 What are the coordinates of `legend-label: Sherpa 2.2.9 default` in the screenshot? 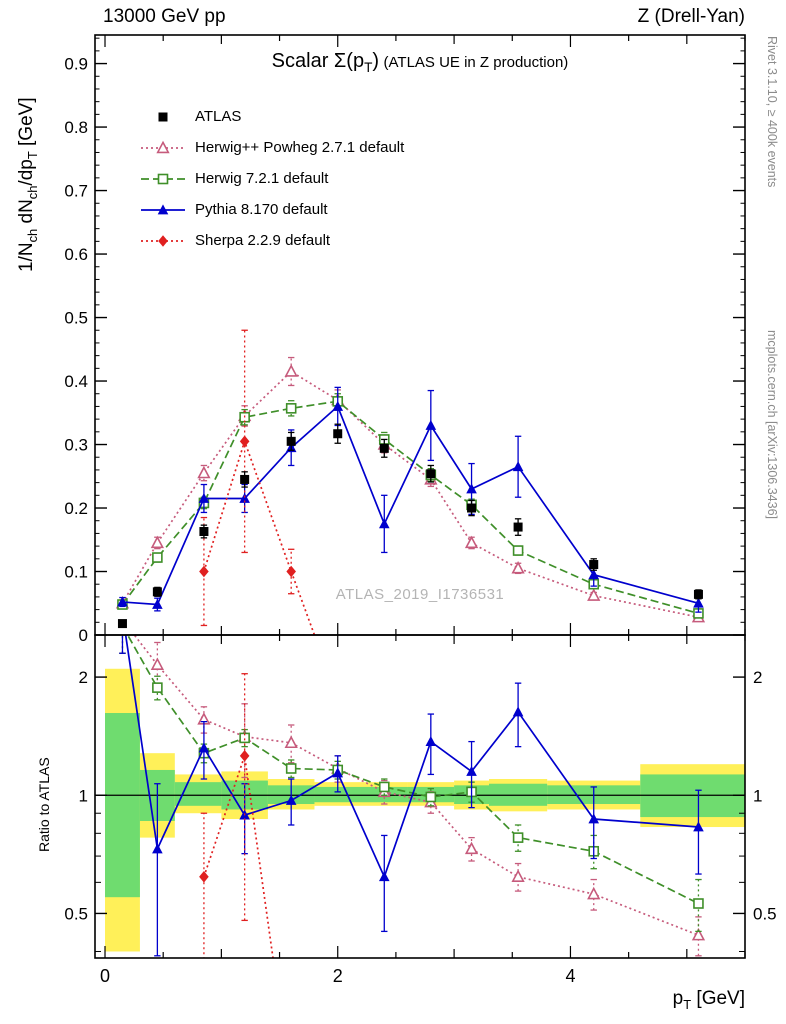 It's located at (263, 240).